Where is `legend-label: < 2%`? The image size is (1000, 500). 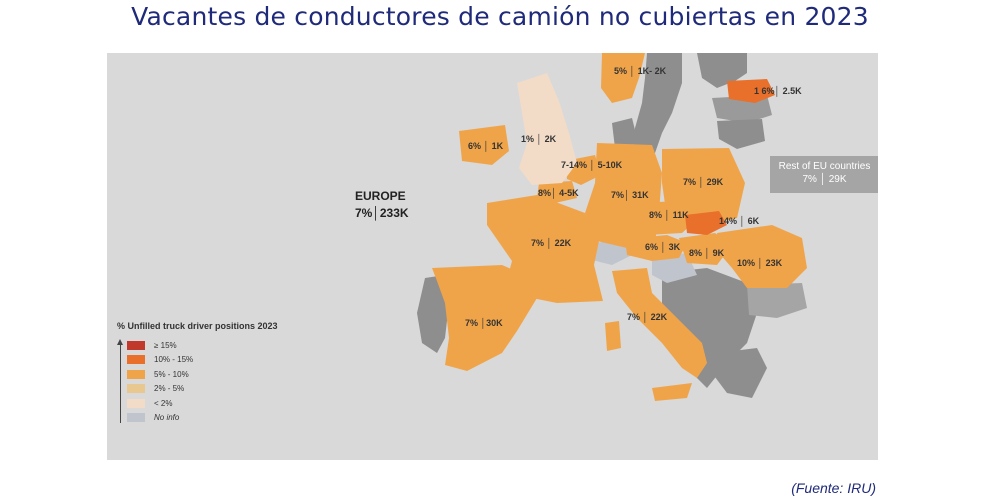
legend-label: < 2% is located at coordinates (163, 403).